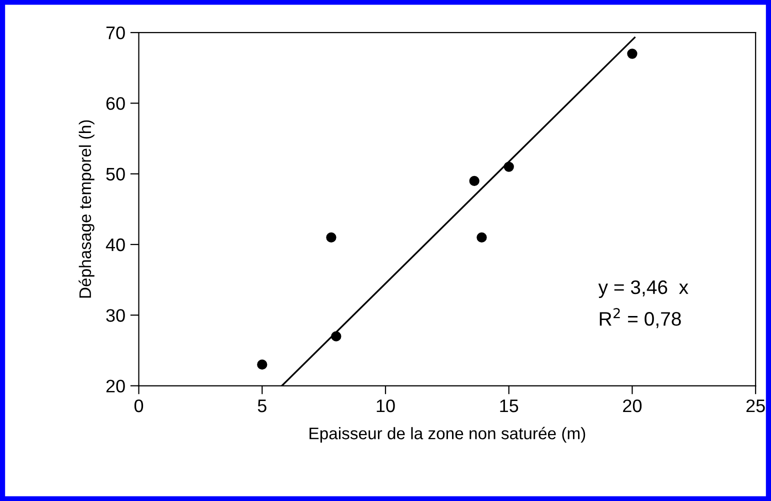  I want to click on annotation: y = 3,46 x, so click(643, 289).